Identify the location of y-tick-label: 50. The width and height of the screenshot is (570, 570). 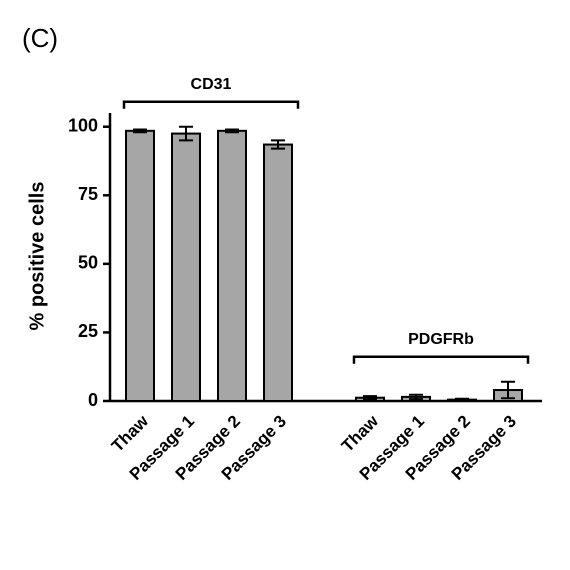
(88, 263).